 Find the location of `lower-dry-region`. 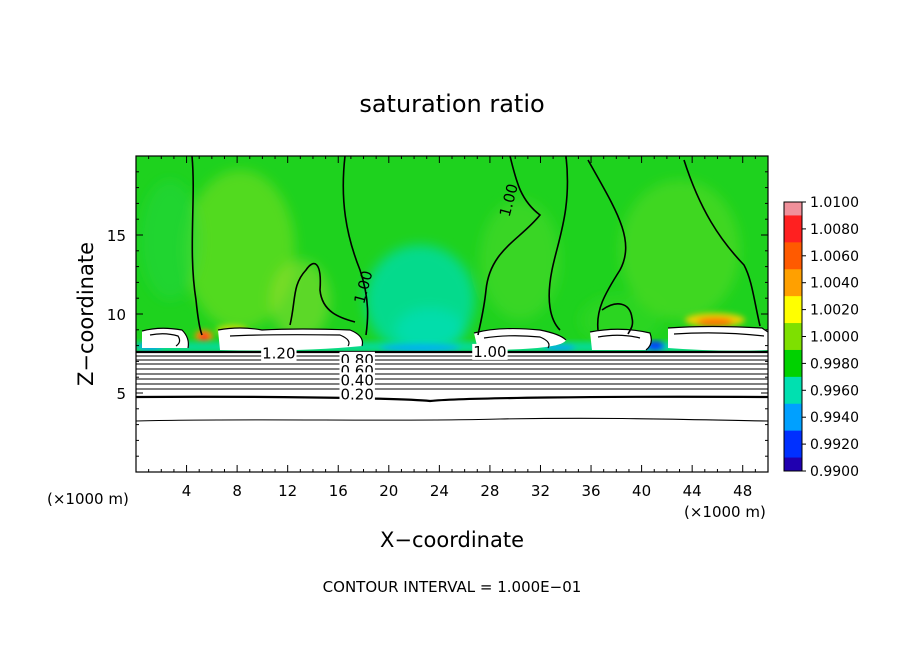

lower-dry-region is located at coordinates (452, 412).